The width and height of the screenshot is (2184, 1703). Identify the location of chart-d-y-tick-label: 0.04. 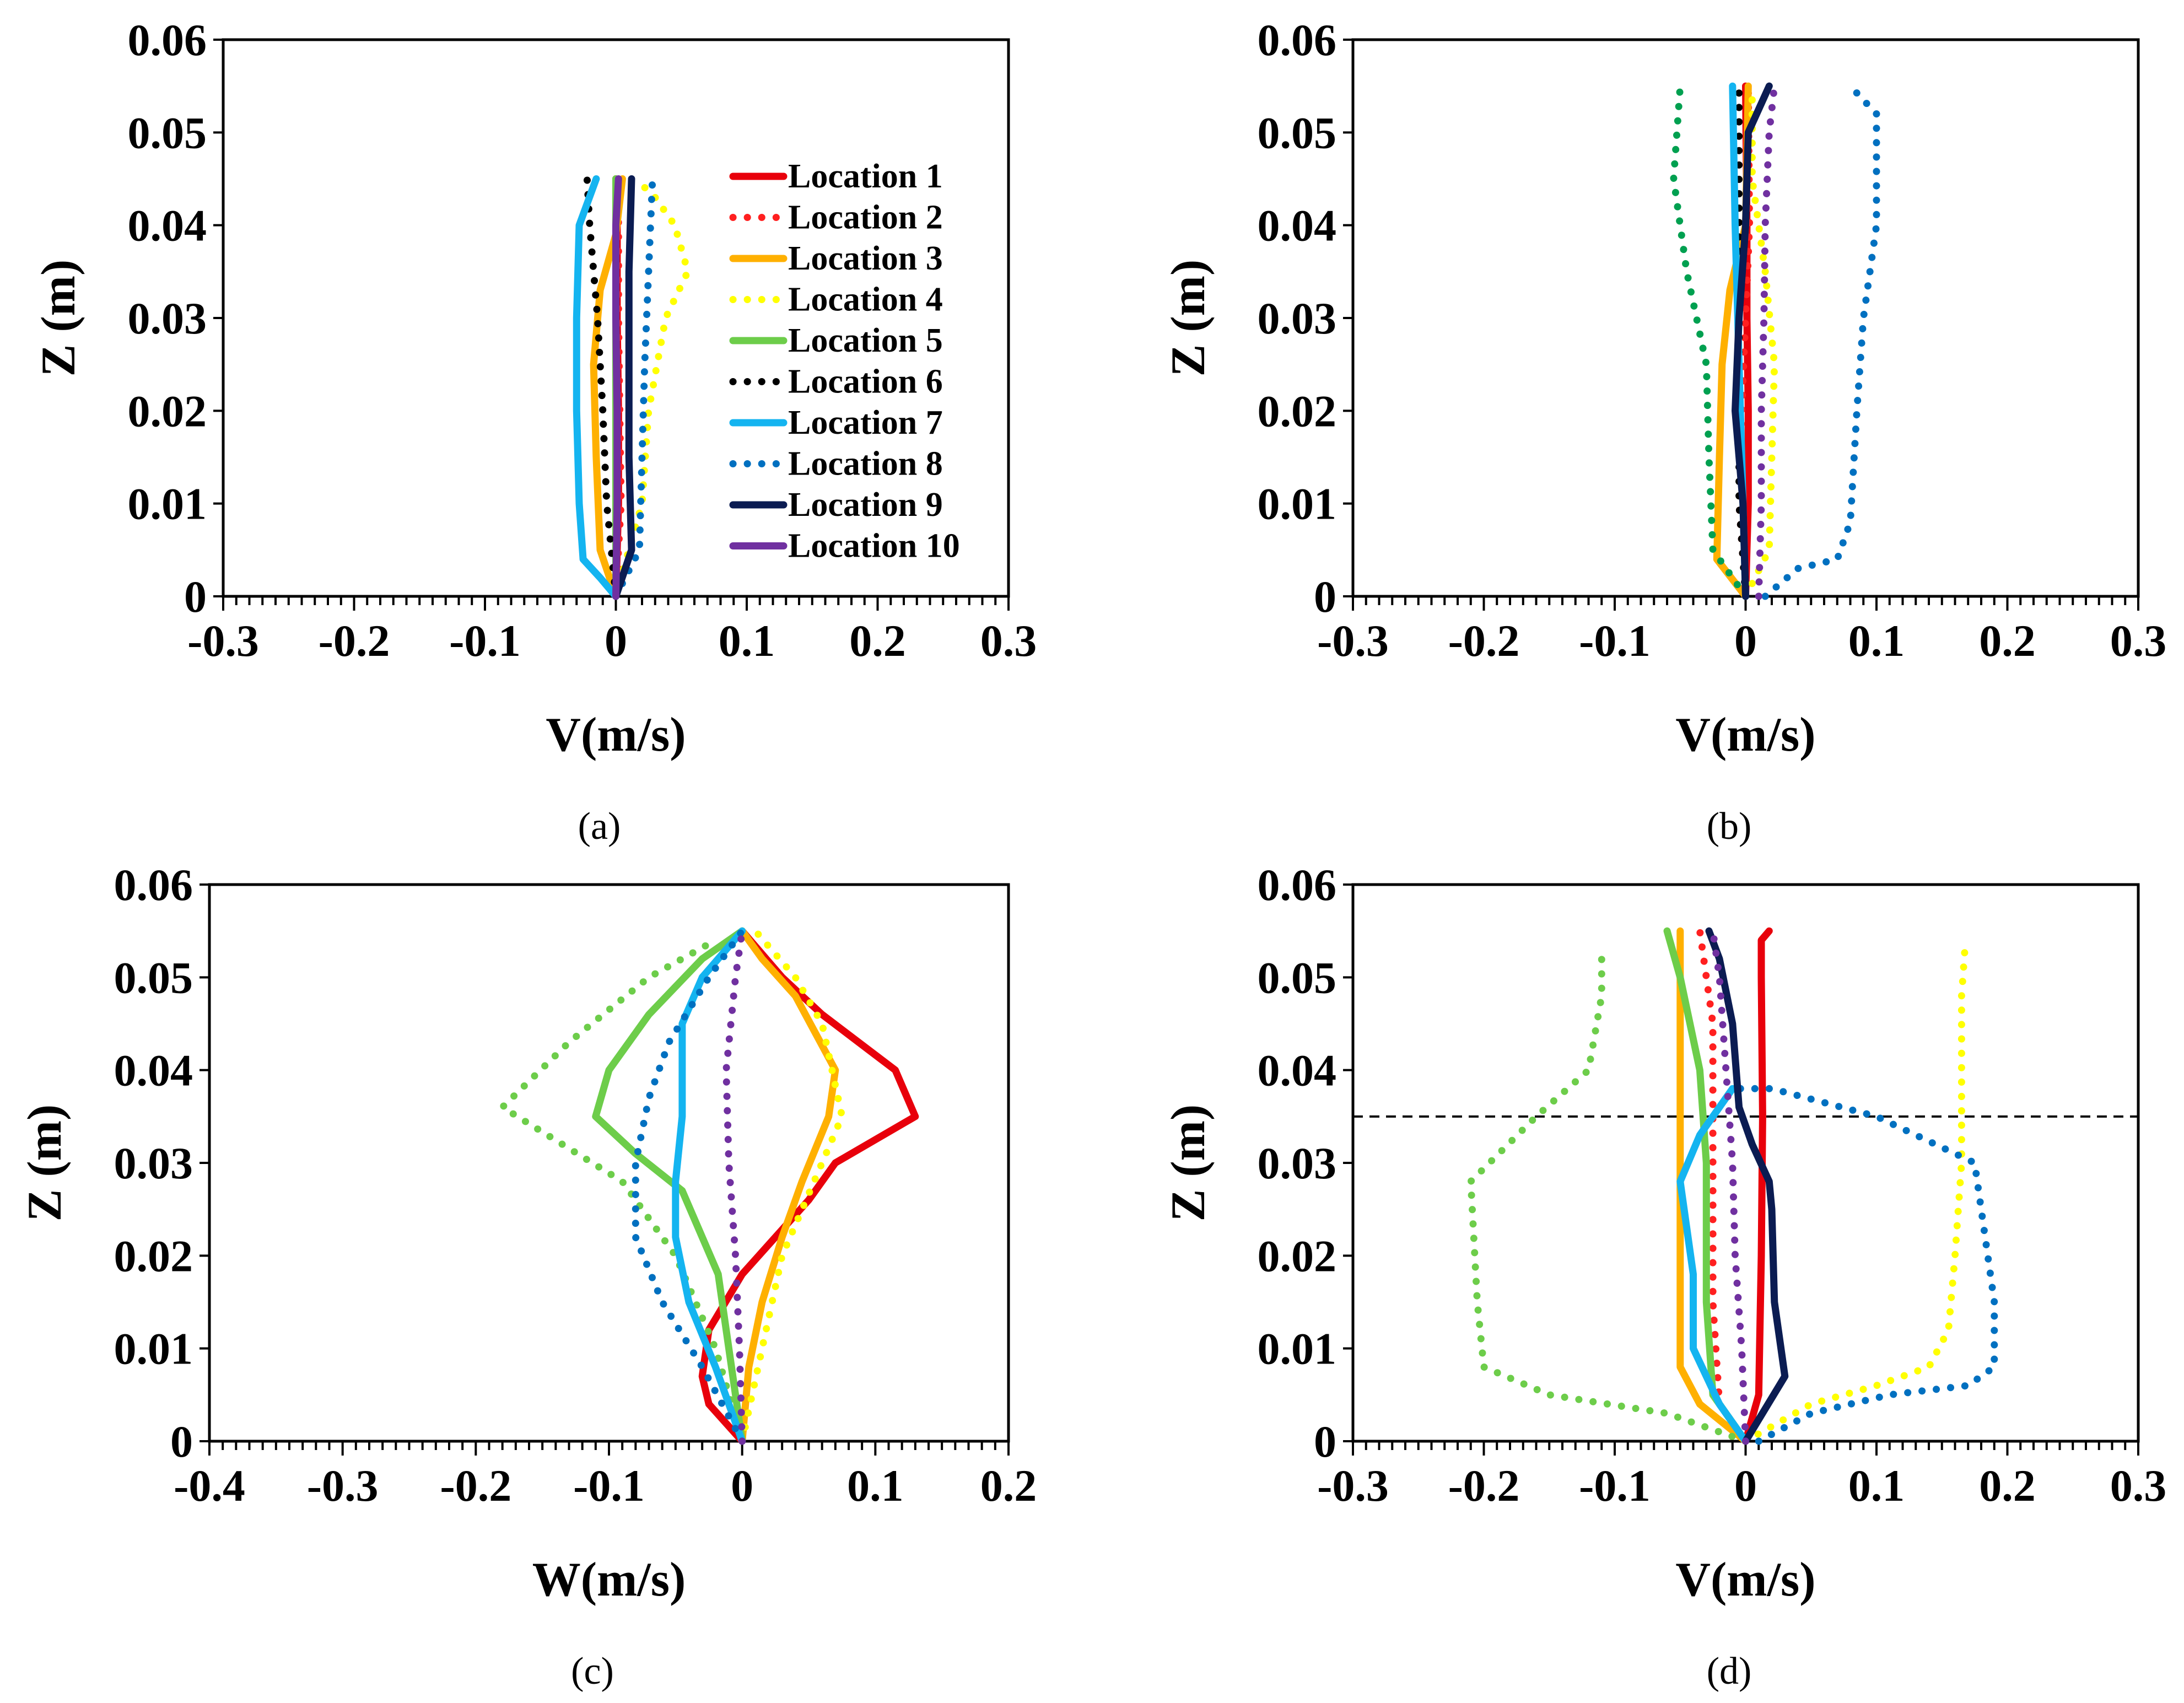
(1298, 1070).